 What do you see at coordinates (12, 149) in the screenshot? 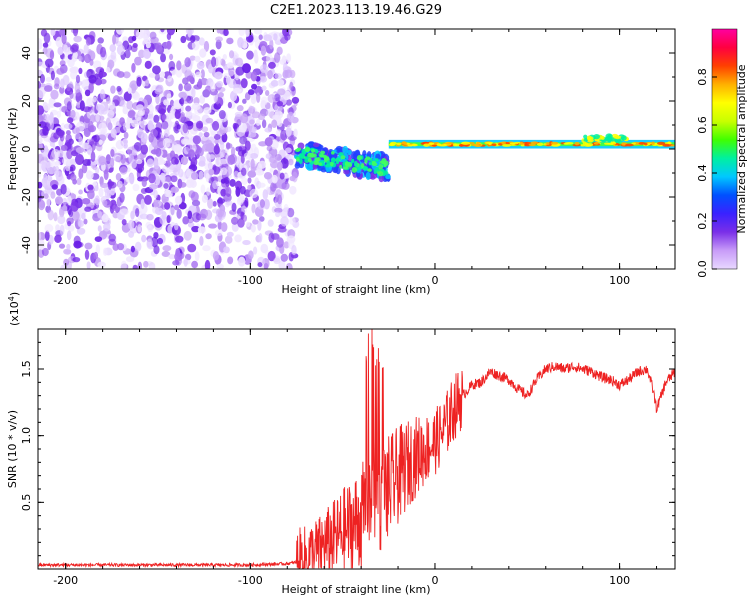
I see `spectrogram-y-label: Frequency (Hz)` at bounding box center [12, 149].